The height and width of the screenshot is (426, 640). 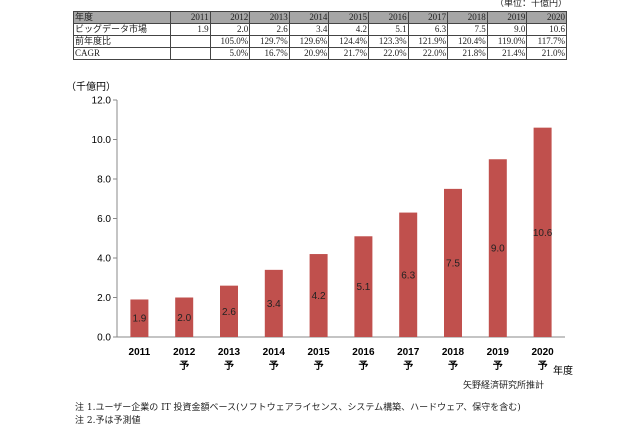 What do you see at coordinates (503, 386) in the screenshot?
I see `source-note: 矢野経済研究所推計` at bounding box center [503, 386].